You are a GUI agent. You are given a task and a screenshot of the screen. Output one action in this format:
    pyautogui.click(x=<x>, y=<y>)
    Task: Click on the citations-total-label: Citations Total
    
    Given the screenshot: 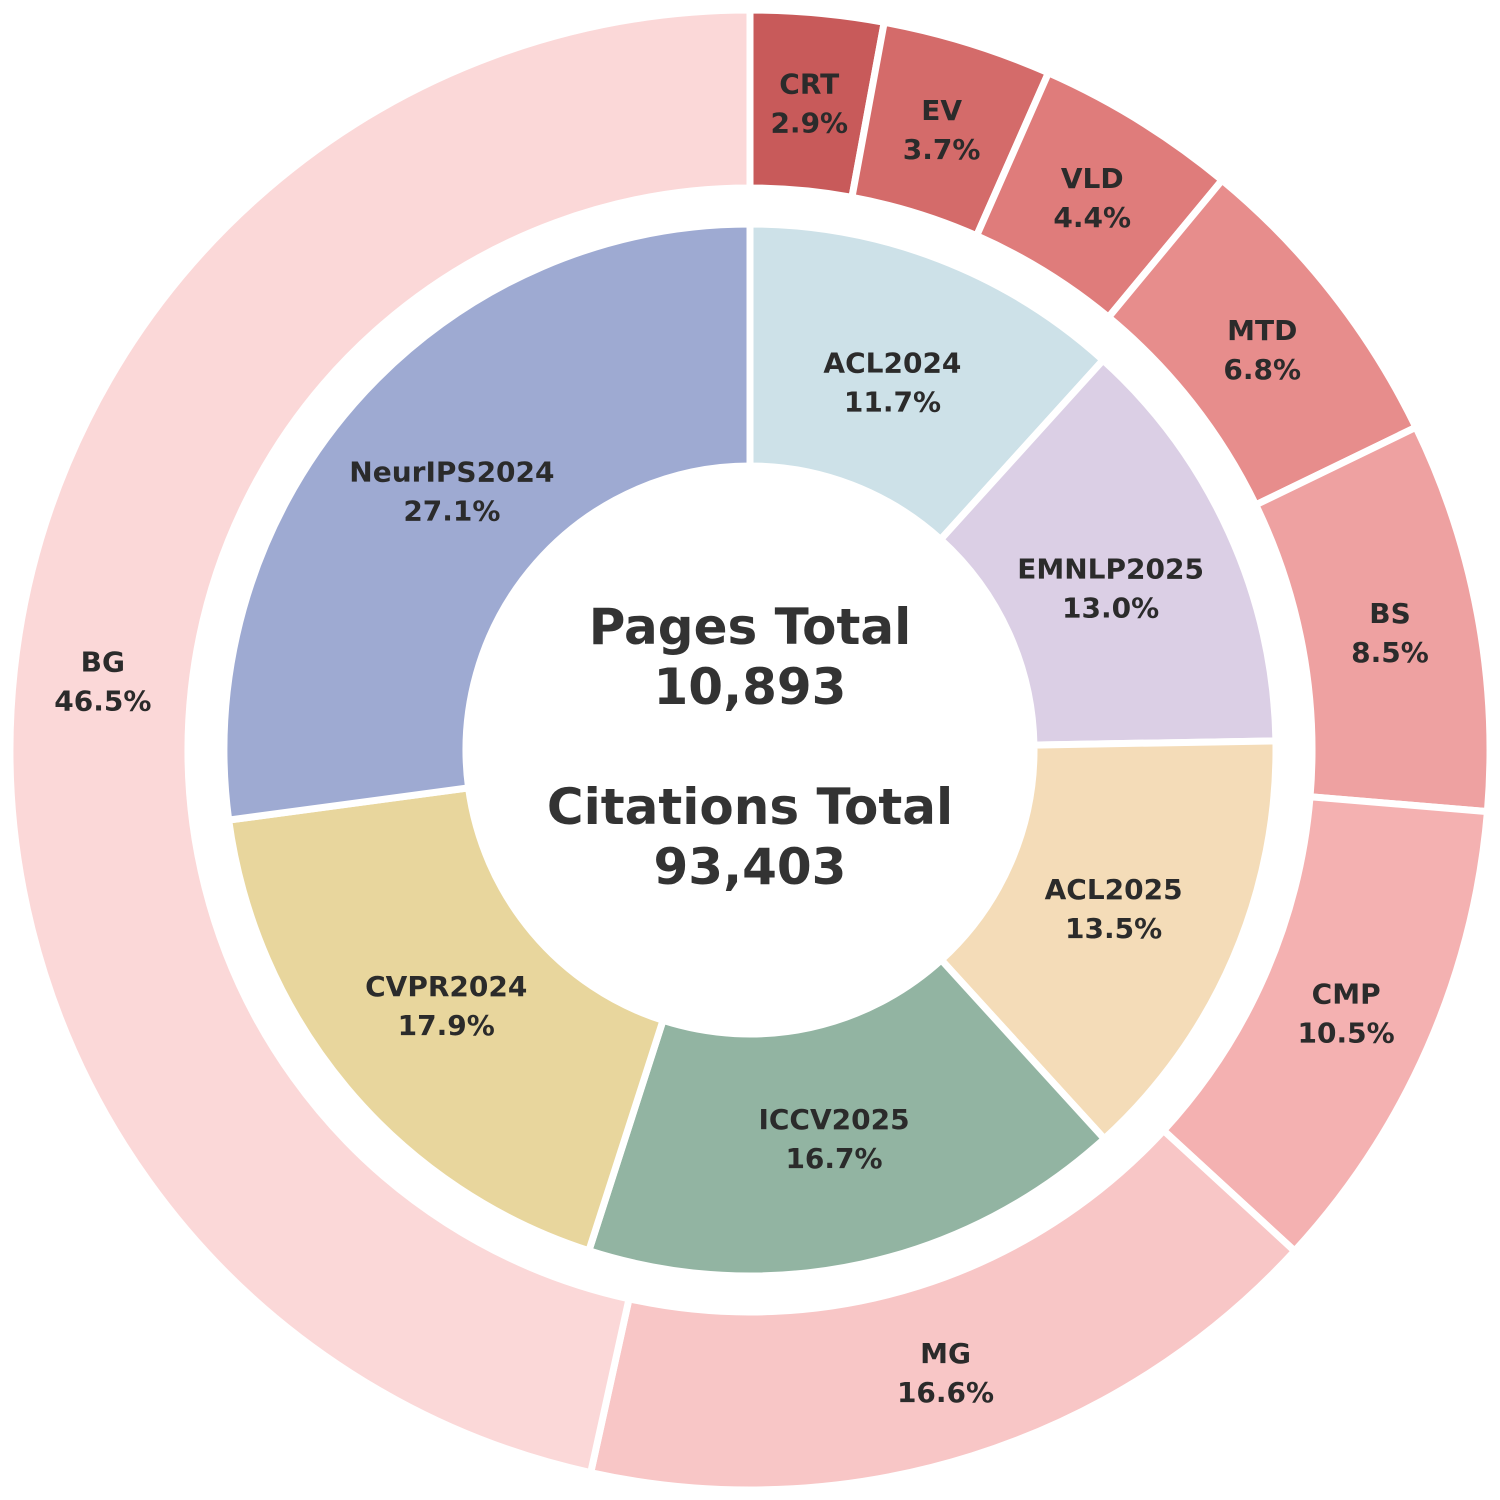 What is the action you would take?
    pyautogui.click(x=750, y=807)
    